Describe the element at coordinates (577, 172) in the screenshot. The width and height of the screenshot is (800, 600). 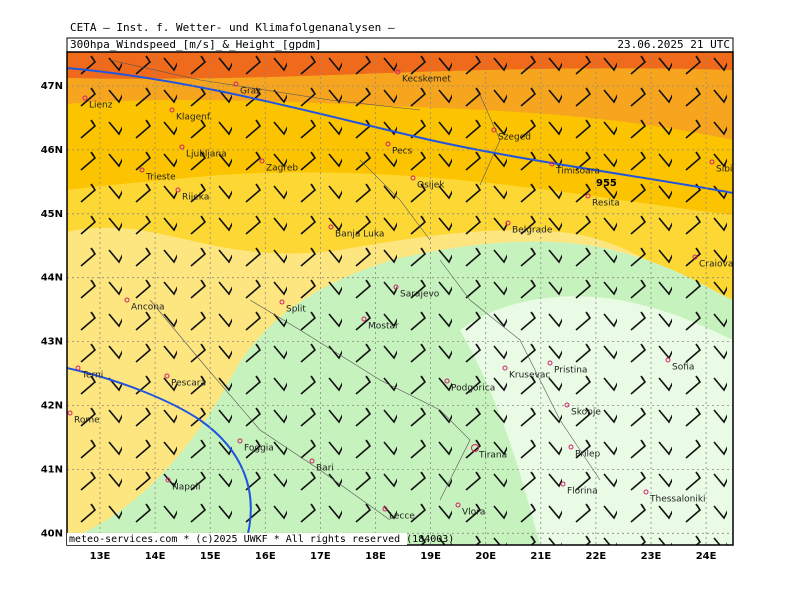
I see `city-label: Timisoara` at that location.